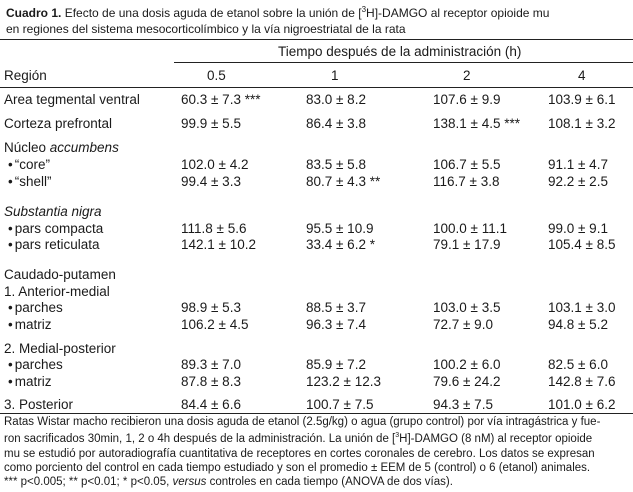 This screenshot has height=492, width=633. I want to click on row-label: “core”, so click(29, 164).